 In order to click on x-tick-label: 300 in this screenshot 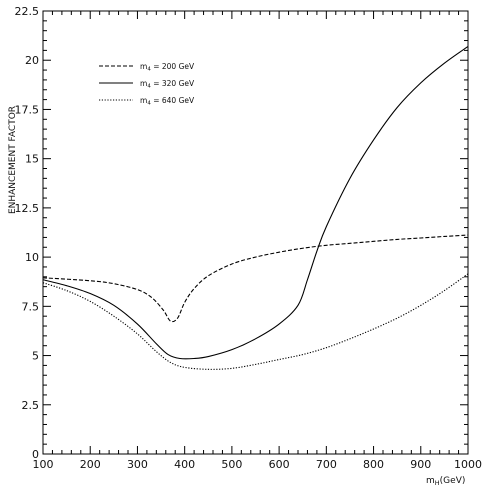, I will do `click(137, 464)`.